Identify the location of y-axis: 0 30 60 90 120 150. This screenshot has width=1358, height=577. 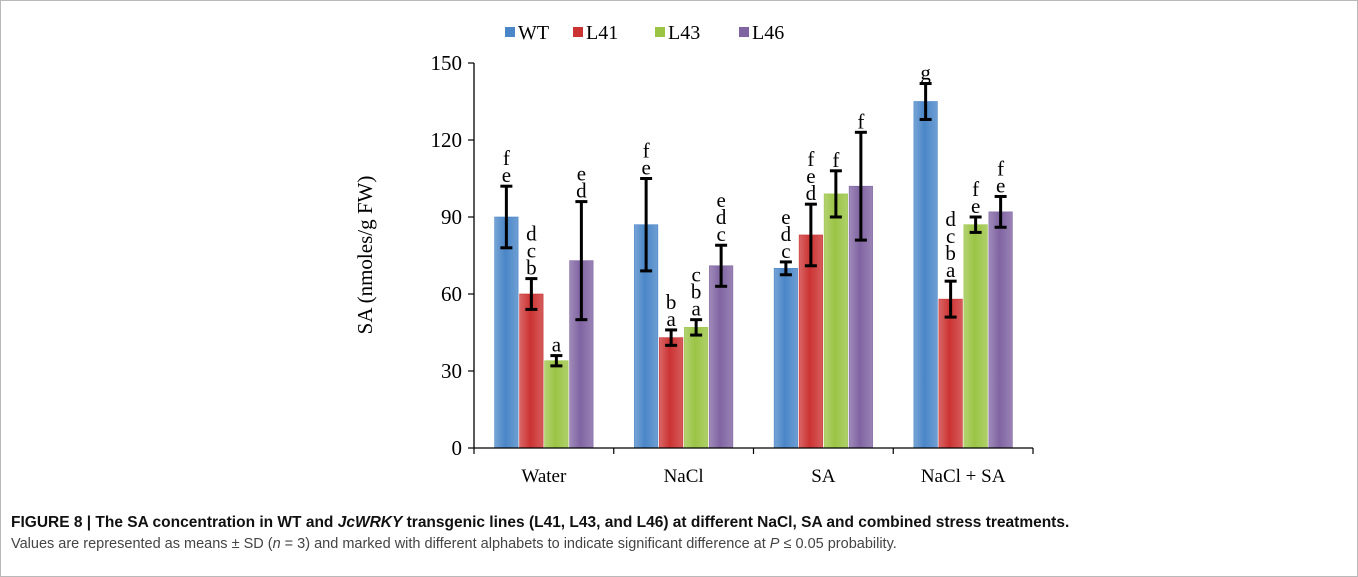
(453, 255).